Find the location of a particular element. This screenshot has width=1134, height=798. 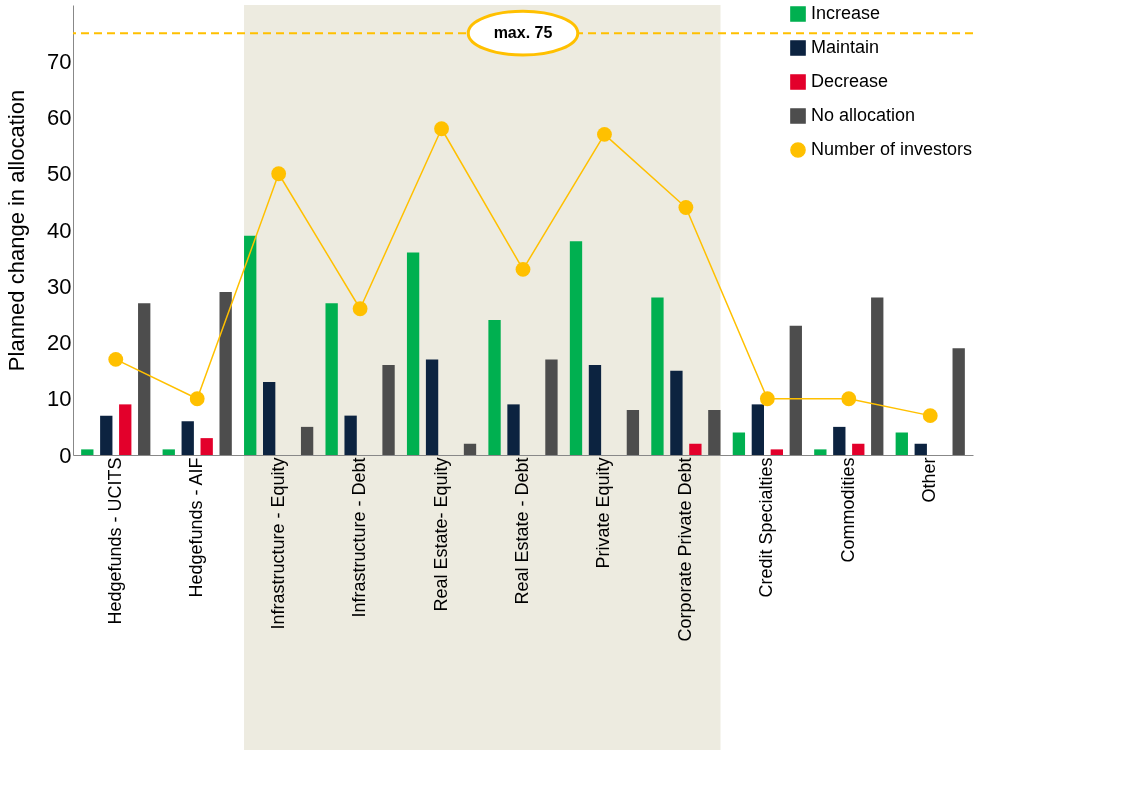

y-tick-label: 40 is located at coordinates (59, 230).